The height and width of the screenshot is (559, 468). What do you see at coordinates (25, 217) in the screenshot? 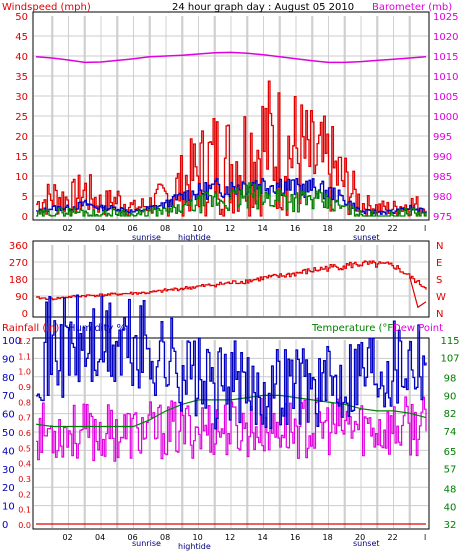
I see `wind-tick-label: 0` at bounding box center [25, 217].